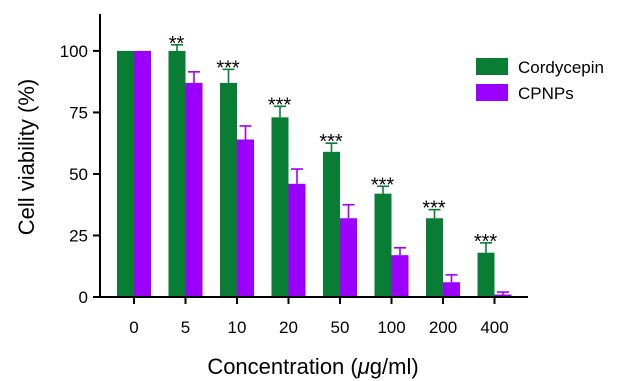  Describe the element at coordinates (494, 327) in the screenshot. I see `x-tick-label-400: 400` at that location.